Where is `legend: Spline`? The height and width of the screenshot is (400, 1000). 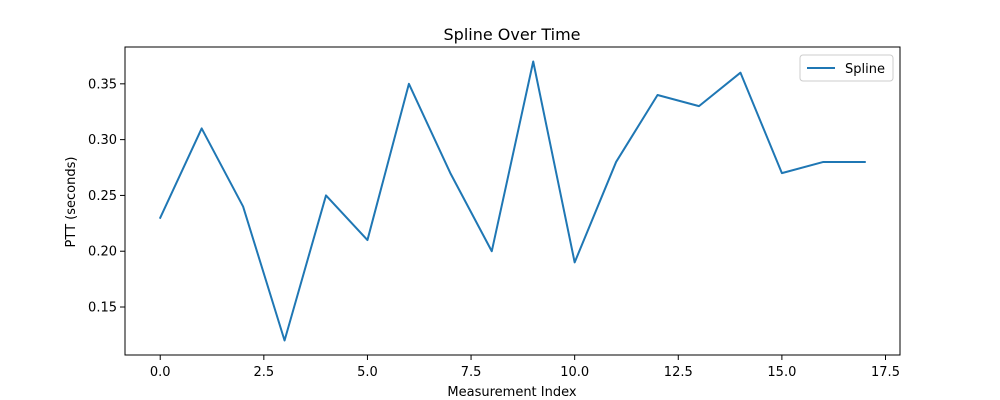 legend: Spline is located at coordinates (846, 68).